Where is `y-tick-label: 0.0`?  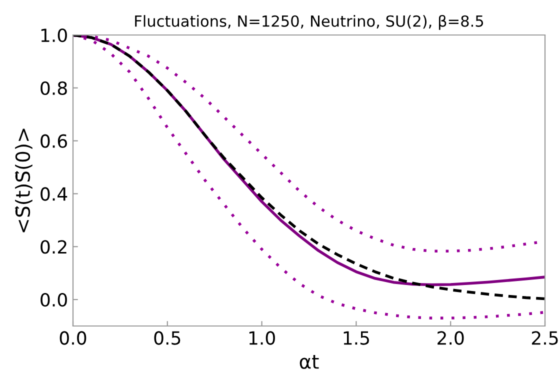
y-tick-label: 0.0 is located at coordinates (53, 300).